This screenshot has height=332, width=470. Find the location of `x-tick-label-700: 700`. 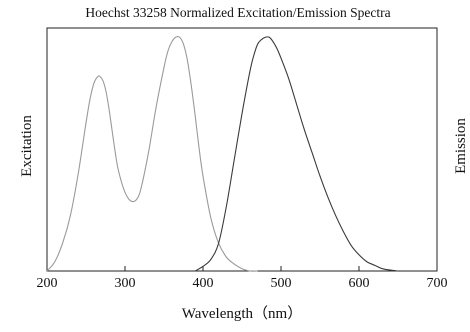

x-tick-label-700: 700 is located at coordinates (437, 283).